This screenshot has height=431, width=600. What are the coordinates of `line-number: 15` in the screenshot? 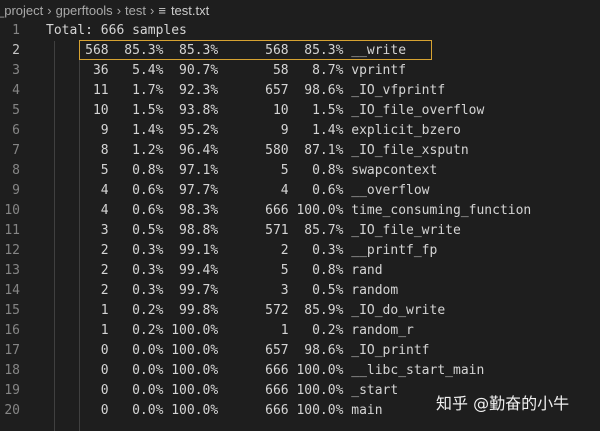 It's located at (12, 310).